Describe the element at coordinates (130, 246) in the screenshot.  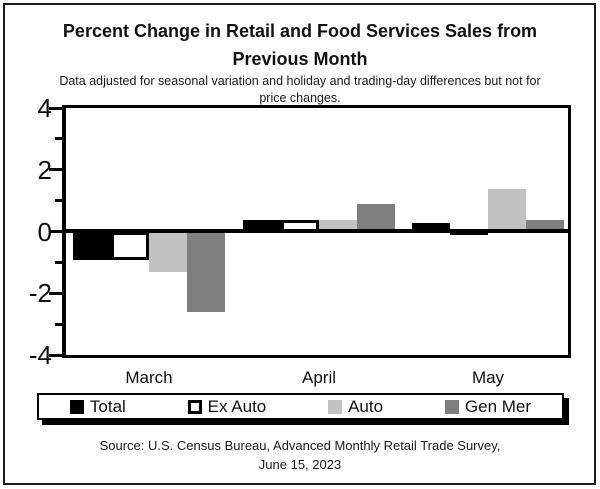
I see `bar-march-ex-auto` at that location.